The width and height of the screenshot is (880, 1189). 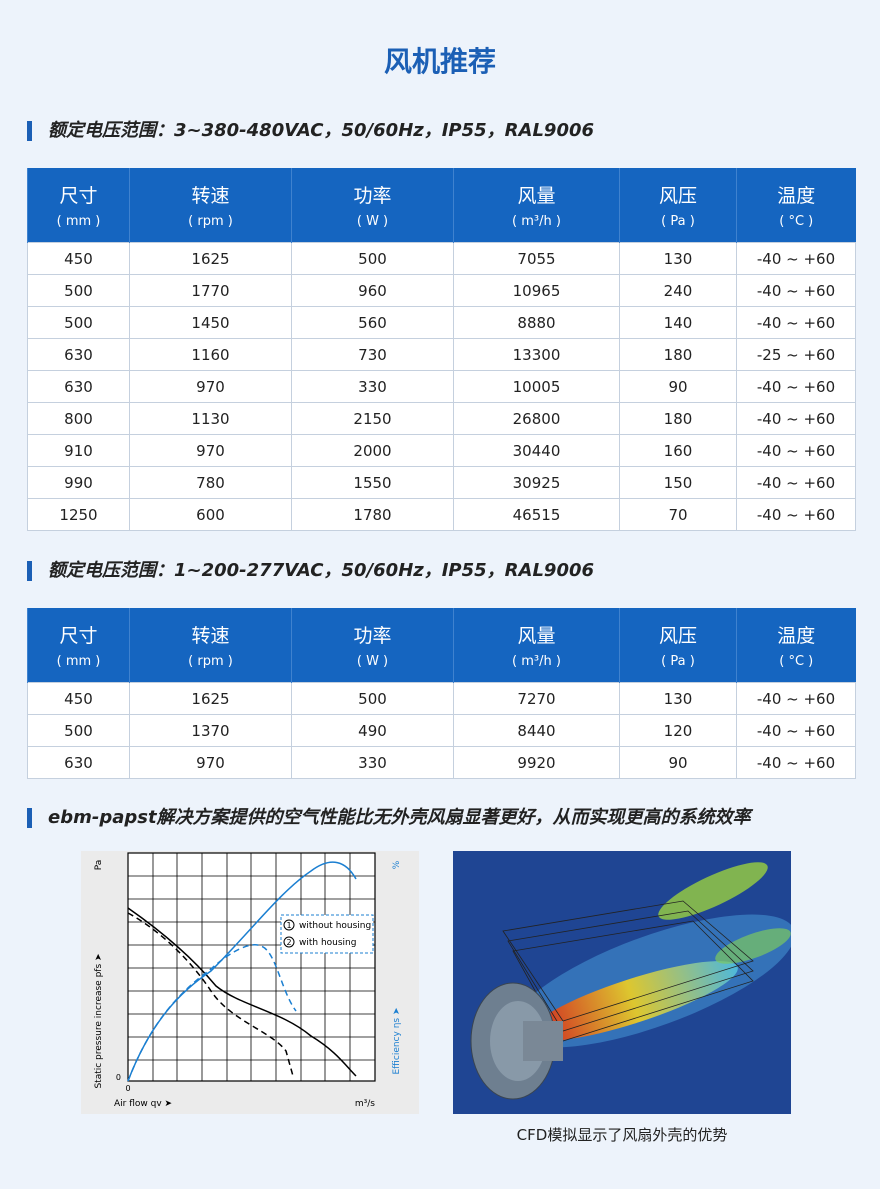 I want to click on table-cell: 1250, so click(x=78, y=514).